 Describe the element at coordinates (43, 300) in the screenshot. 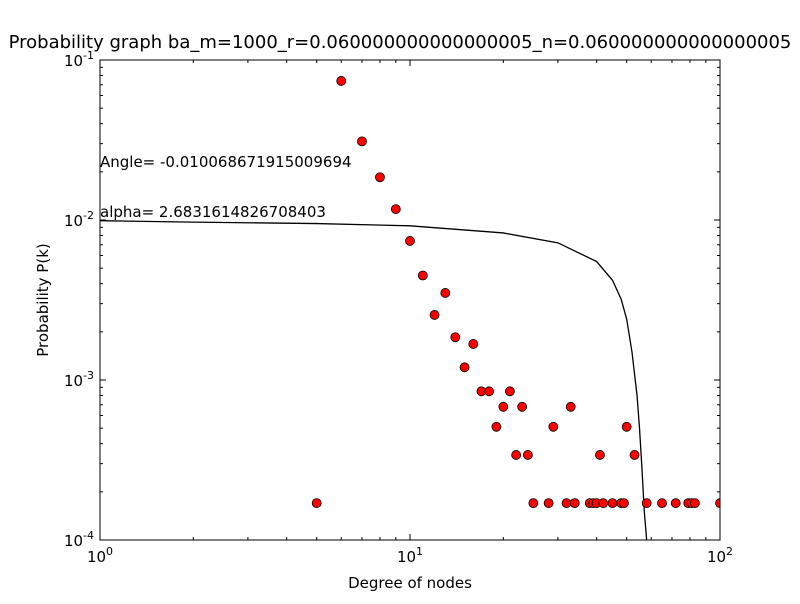

I see `y-axis-label: Probability P(k)` at that location.